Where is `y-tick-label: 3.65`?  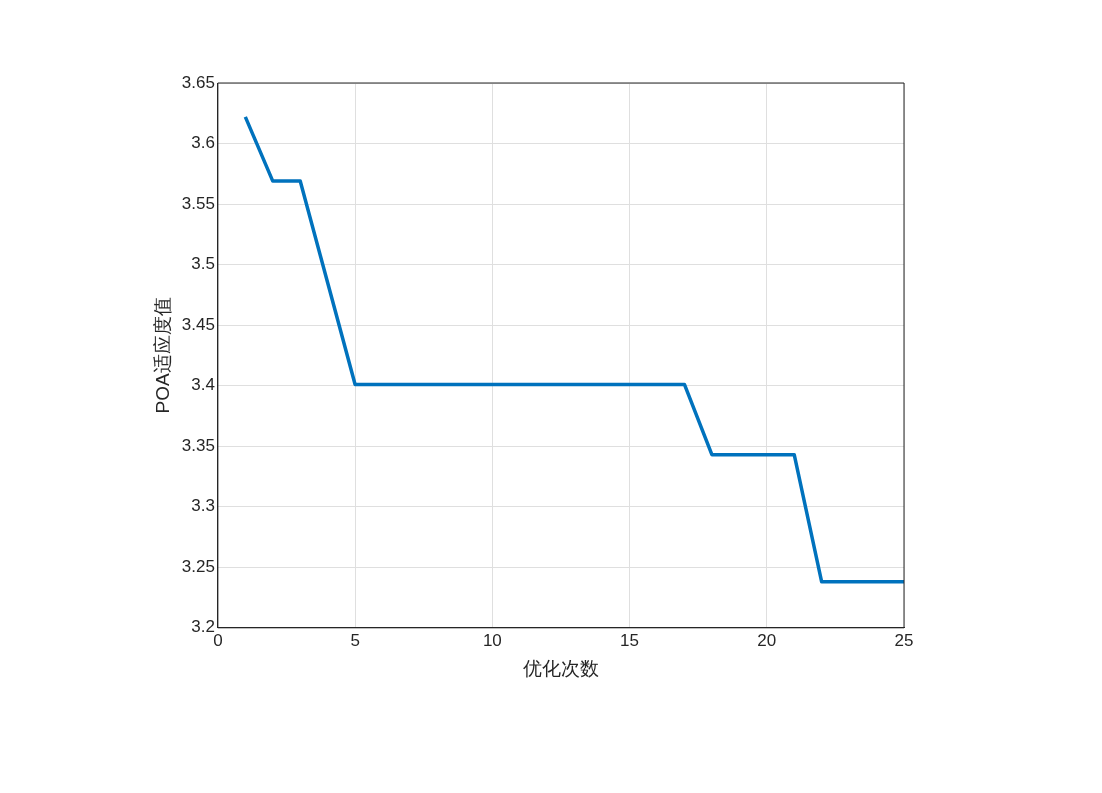
y-tick-label: 3.65 is located at coordinates (198, 82).